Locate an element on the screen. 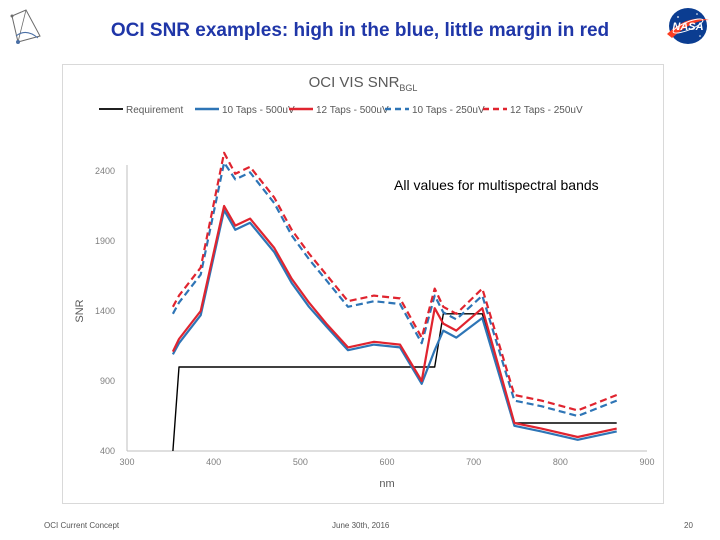 The image size is (720, 540). footer-project: OCI Current Concept is located at coordinates (82, 525).